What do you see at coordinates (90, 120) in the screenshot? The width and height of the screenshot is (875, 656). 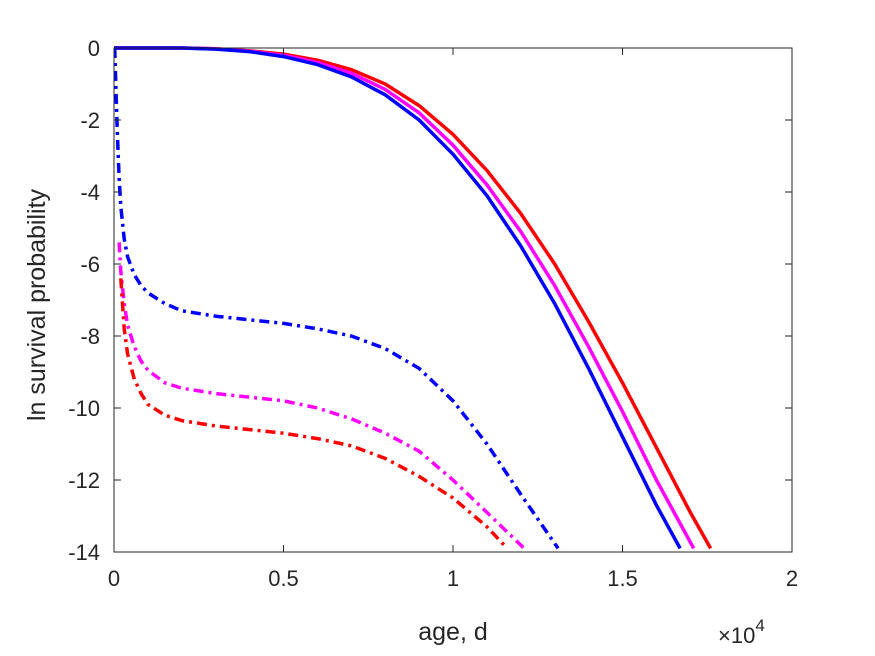 I see `y-tick-label: -2` at bounding box center [90, 120].